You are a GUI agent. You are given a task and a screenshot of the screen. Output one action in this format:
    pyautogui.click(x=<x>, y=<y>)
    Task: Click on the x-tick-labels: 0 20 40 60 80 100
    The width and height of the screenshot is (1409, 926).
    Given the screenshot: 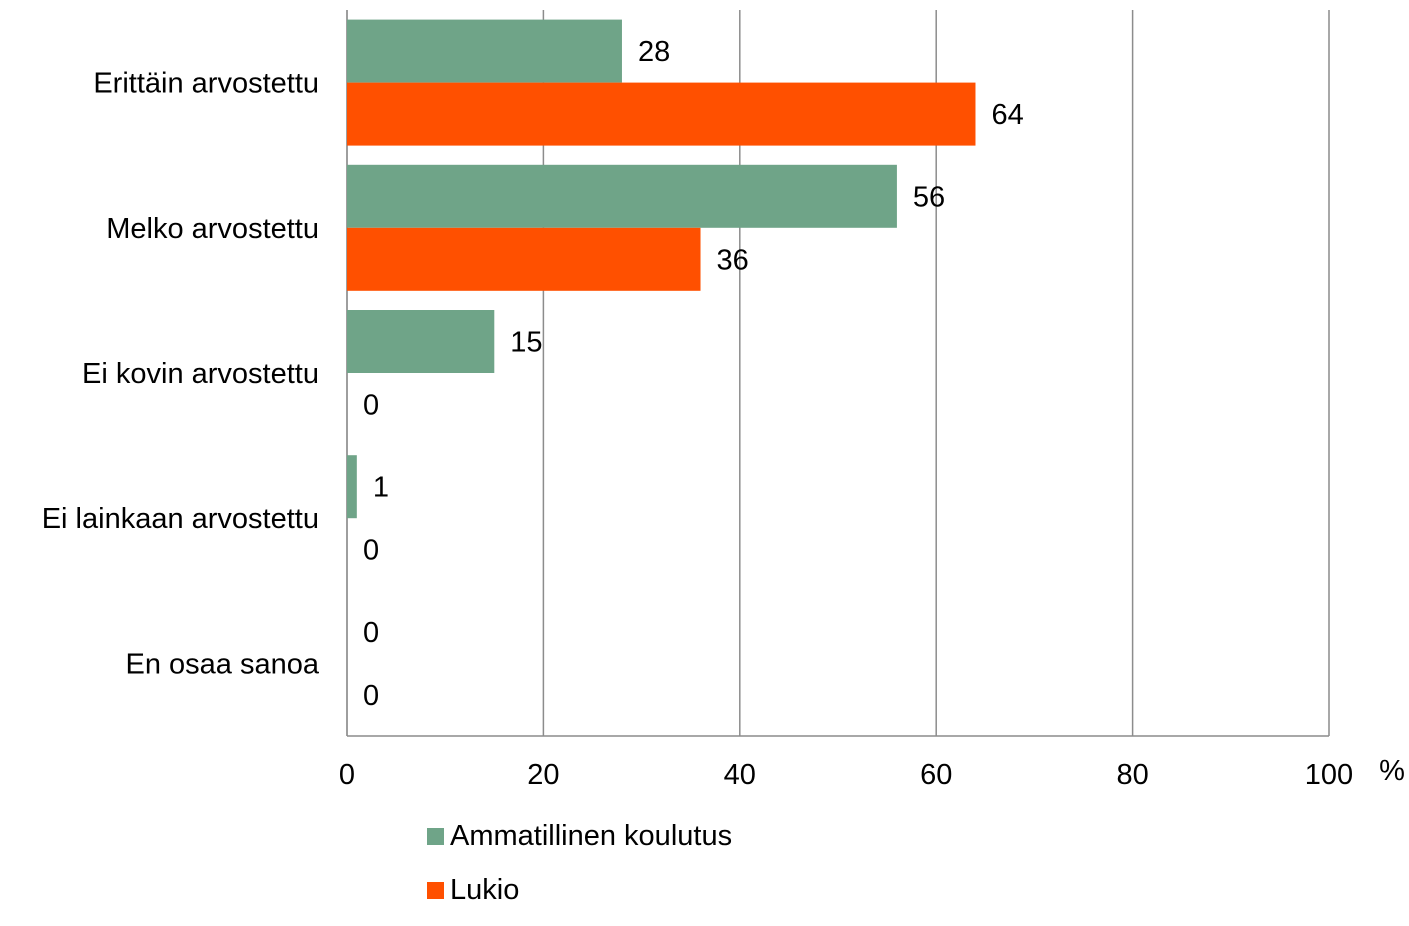 What is the action you would take?
    pyautogui.click(x=846, y=775)
    